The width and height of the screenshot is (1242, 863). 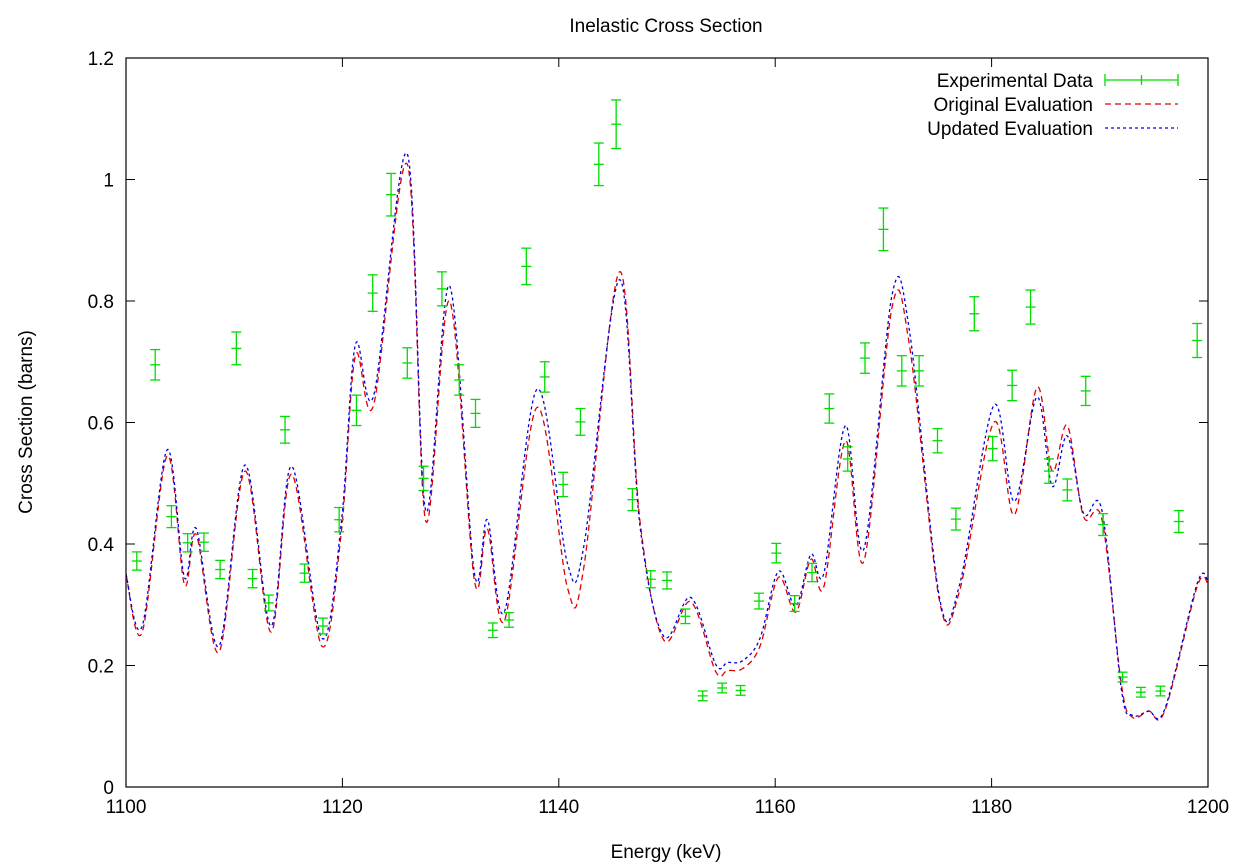 What do you see at coordinates (108, 788) in the screenshot?
I see `y-tick-label: 0` at bounding box center [108, 788].